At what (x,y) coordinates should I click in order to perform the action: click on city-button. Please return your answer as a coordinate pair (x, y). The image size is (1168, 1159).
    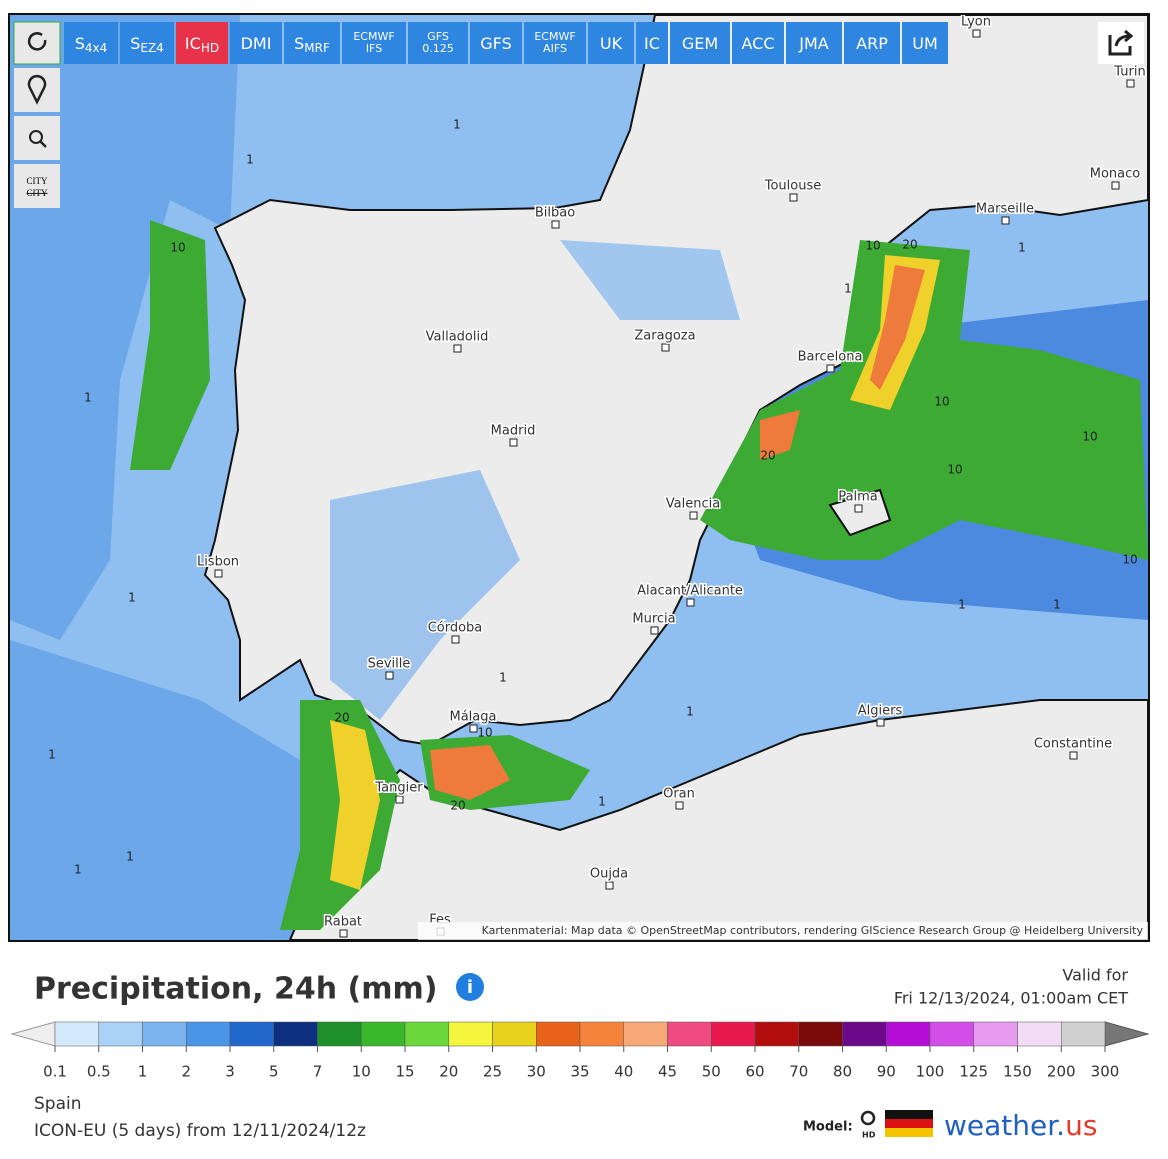
    Looking at the image, I should click on (37, 186).